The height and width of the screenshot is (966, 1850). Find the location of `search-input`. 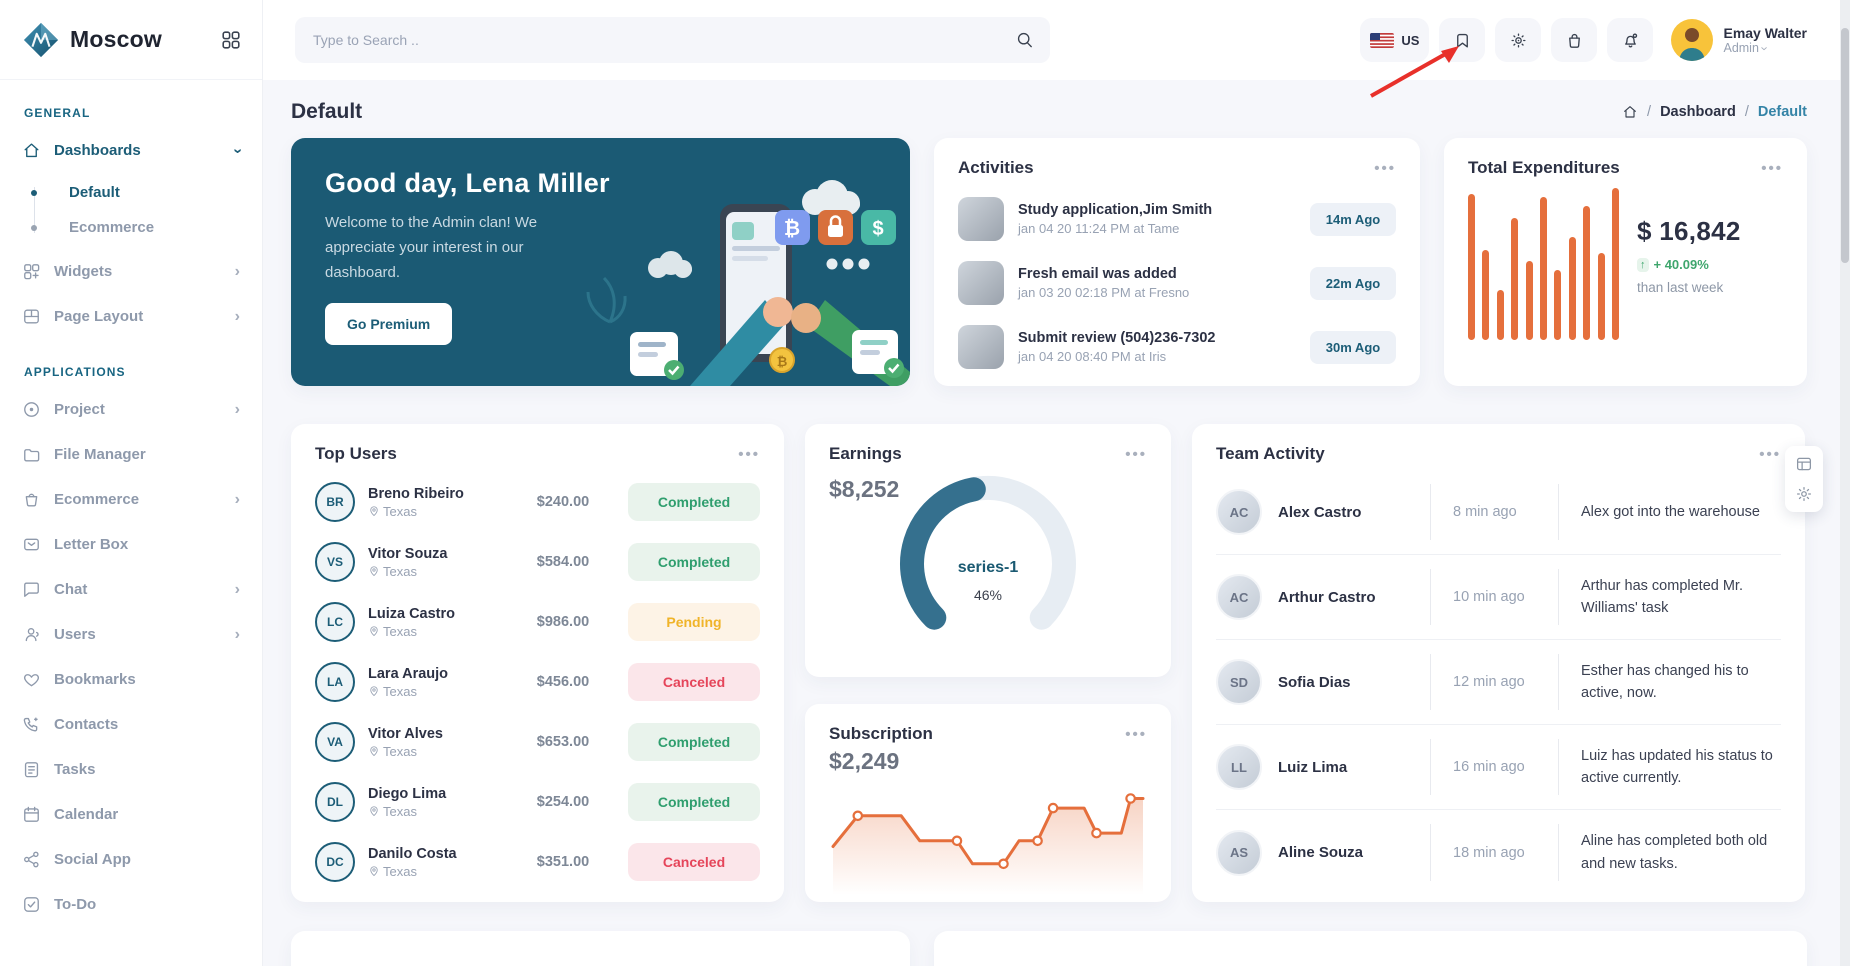

search-input is located at coordinates (672, 40).